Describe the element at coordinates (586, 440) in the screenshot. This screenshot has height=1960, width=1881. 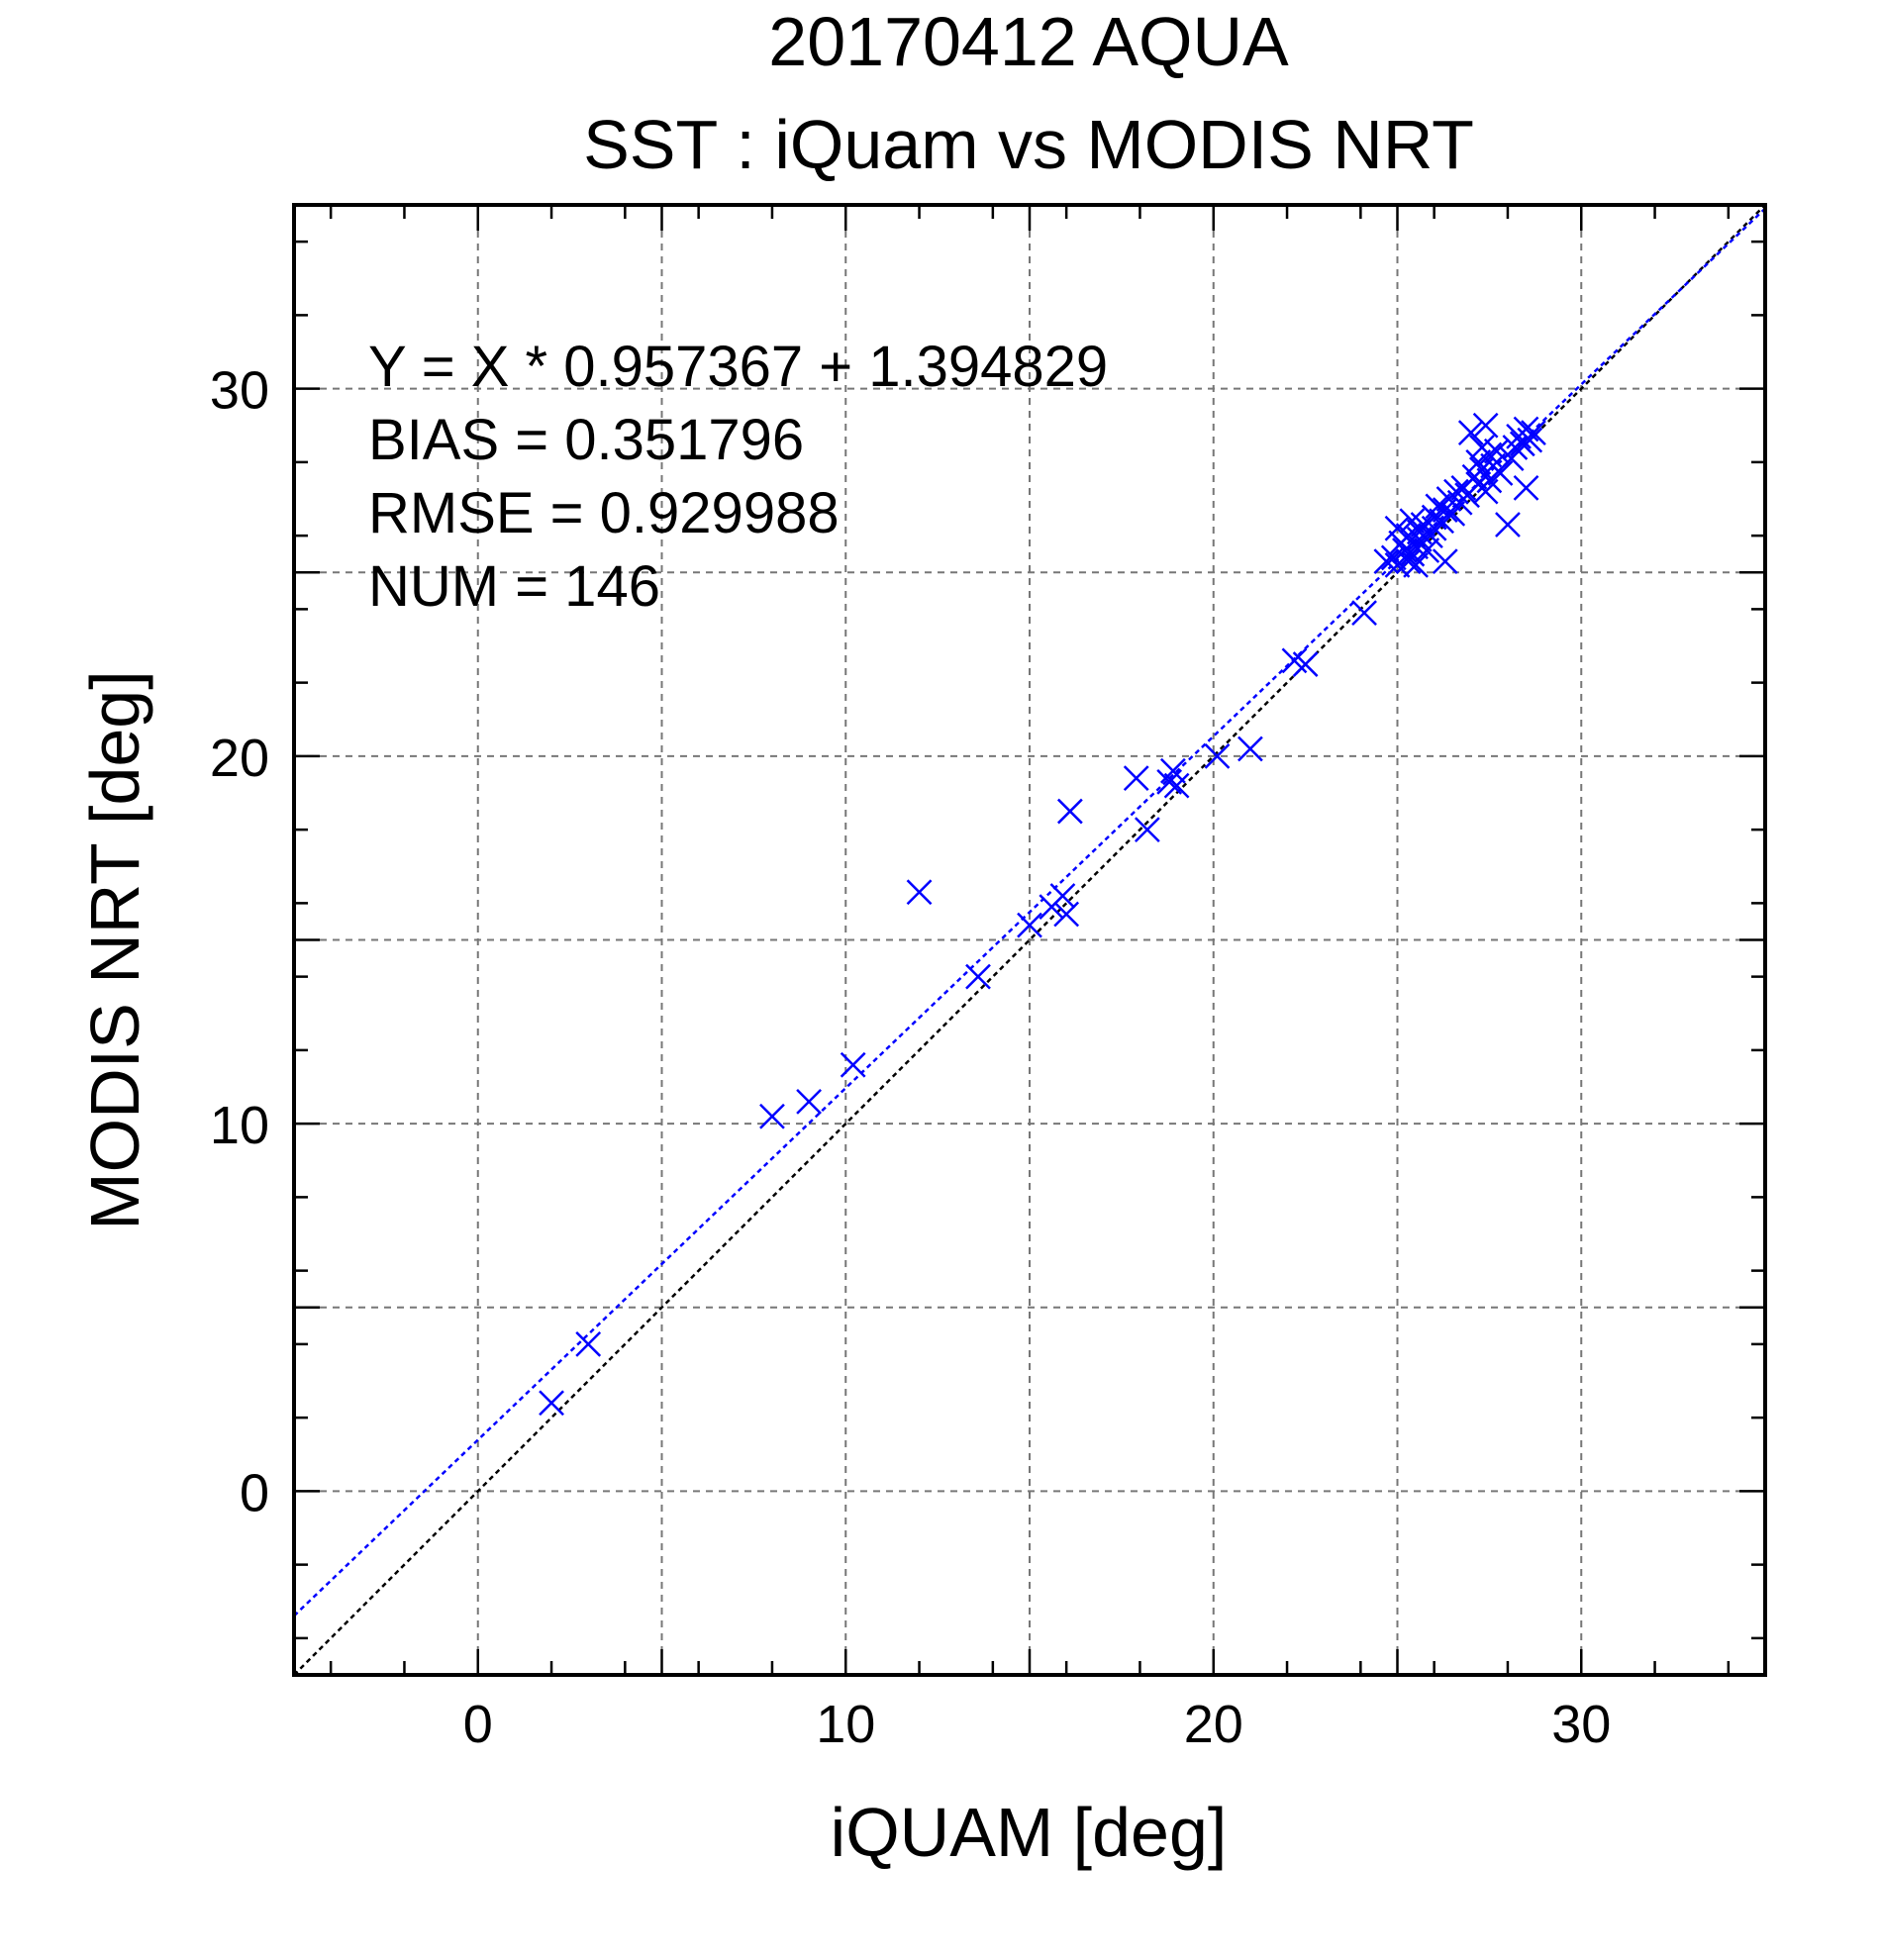
I see `bias-text: BIAS = 0.351796` at that location.